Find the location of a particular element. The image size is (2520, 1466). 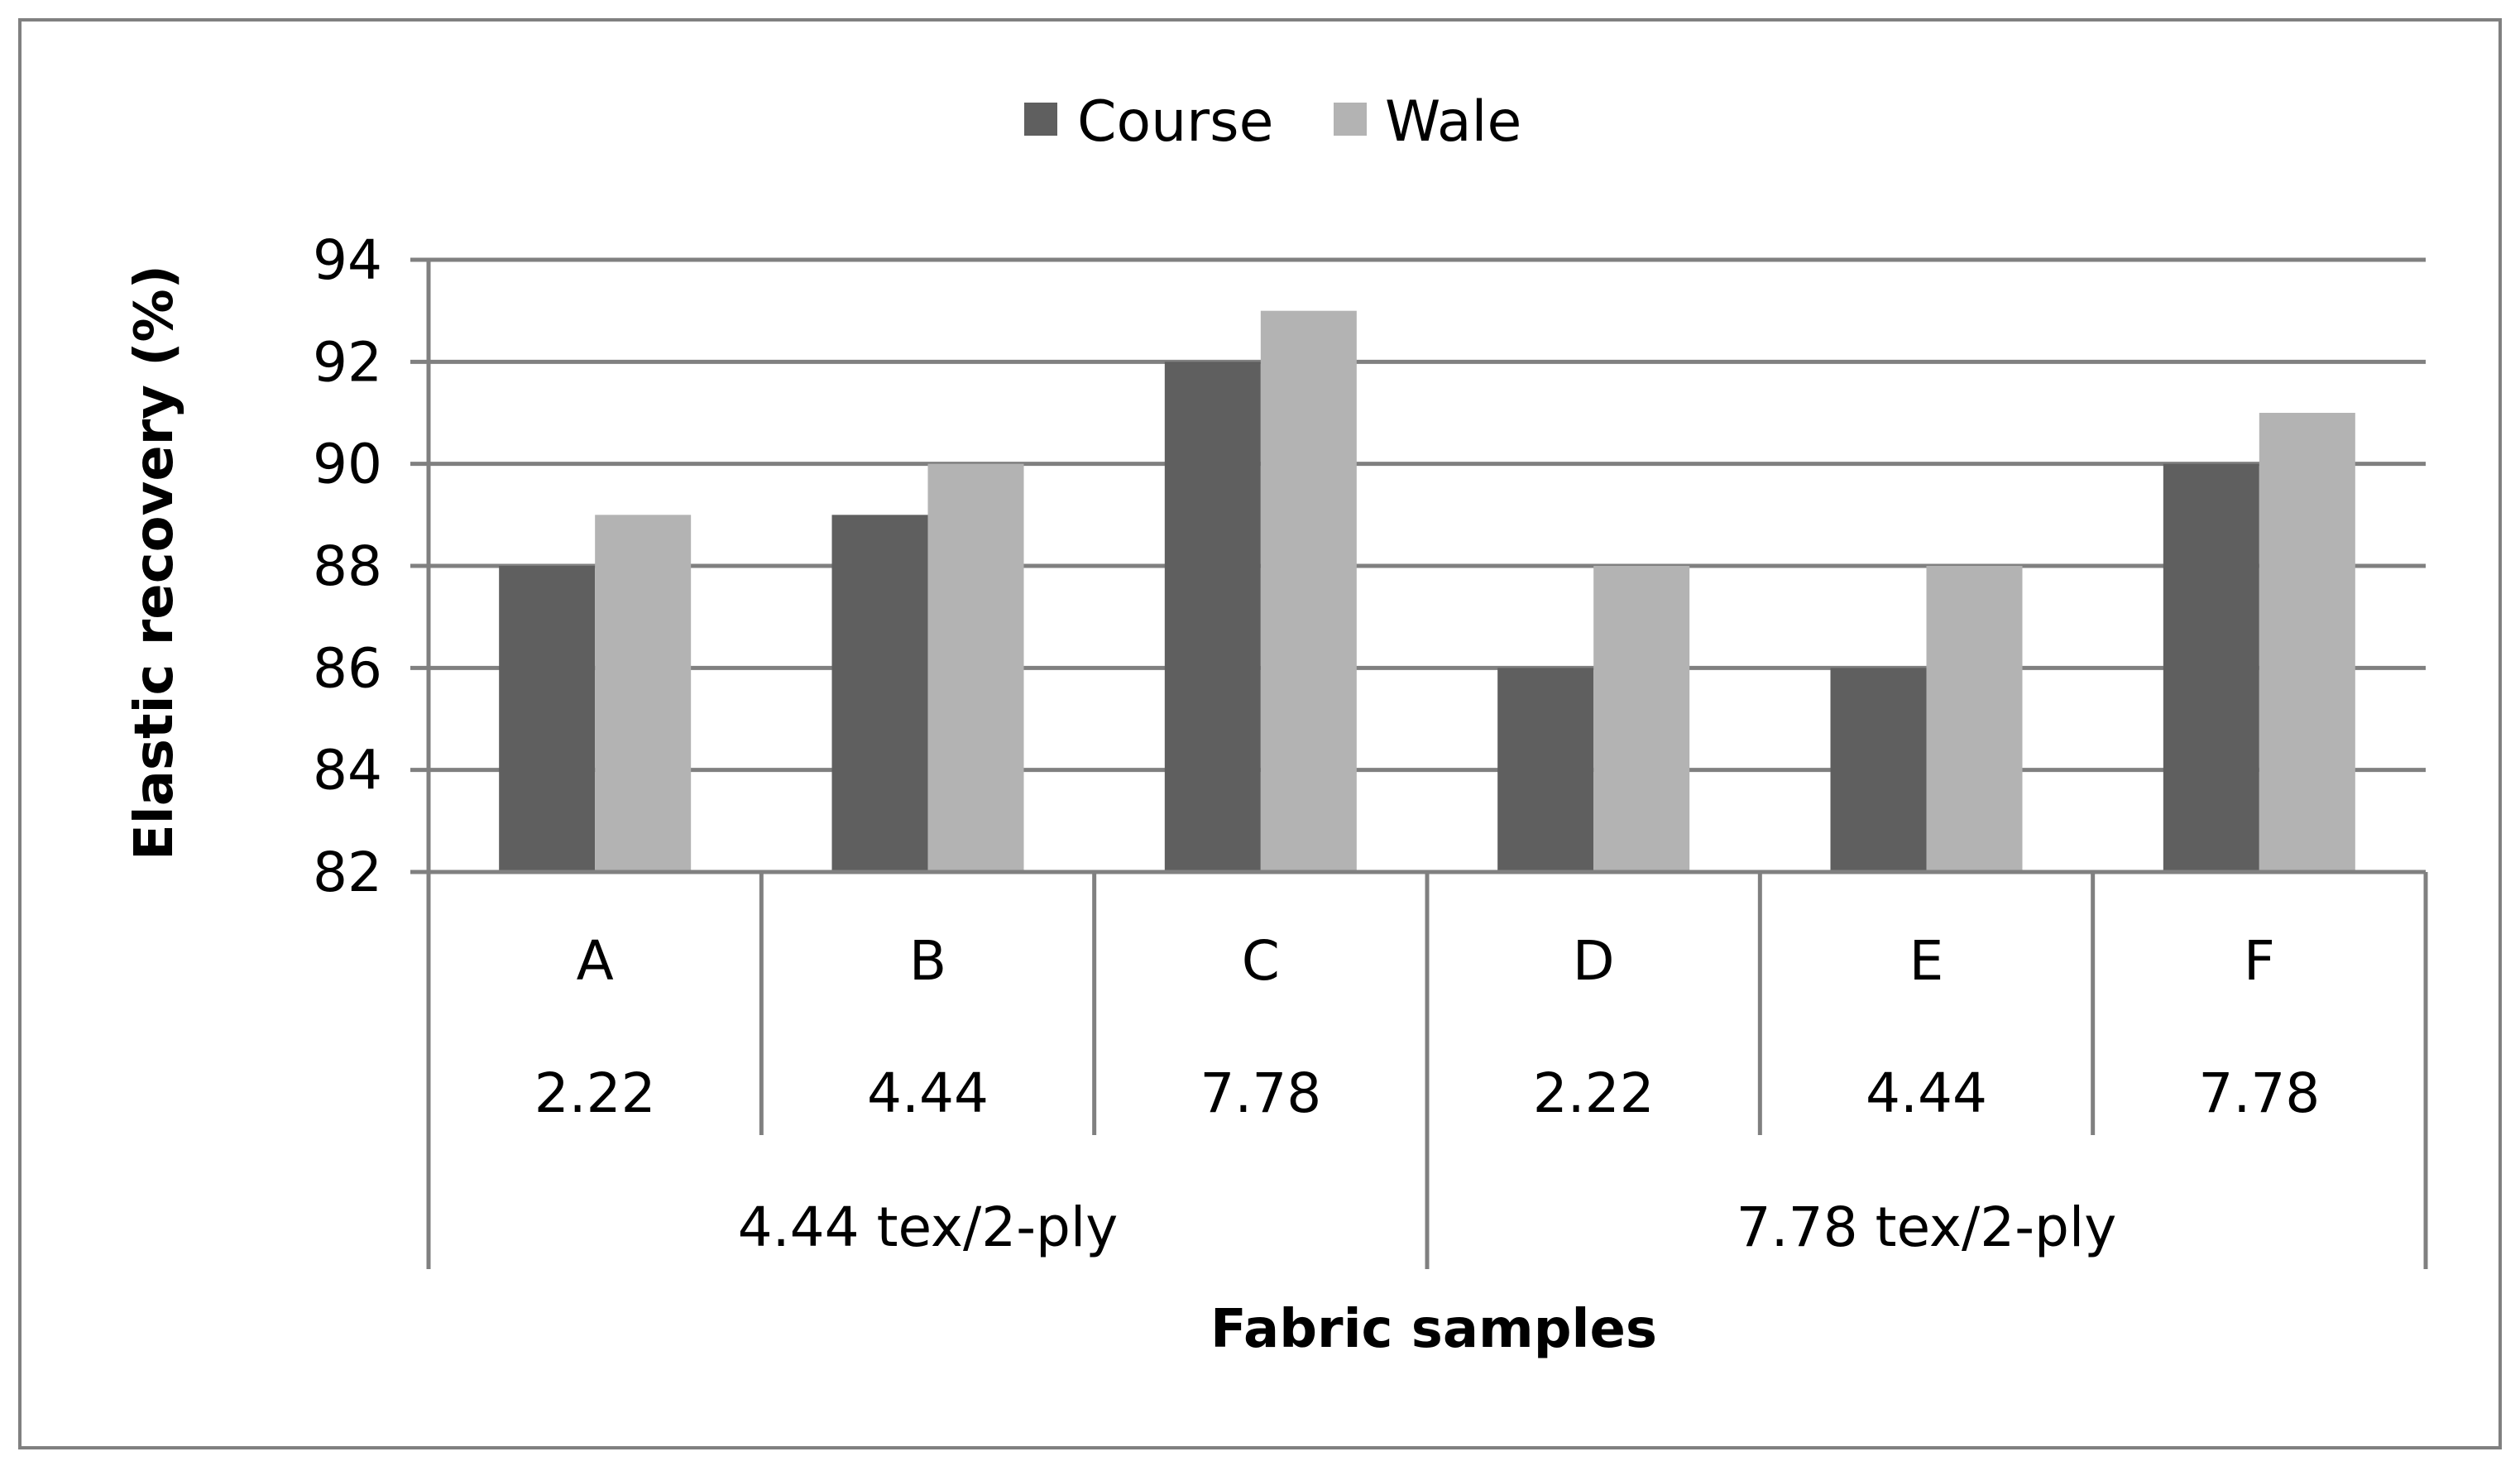

x-axis-title: Fabric samples is located at coordinates (1433, 1330).